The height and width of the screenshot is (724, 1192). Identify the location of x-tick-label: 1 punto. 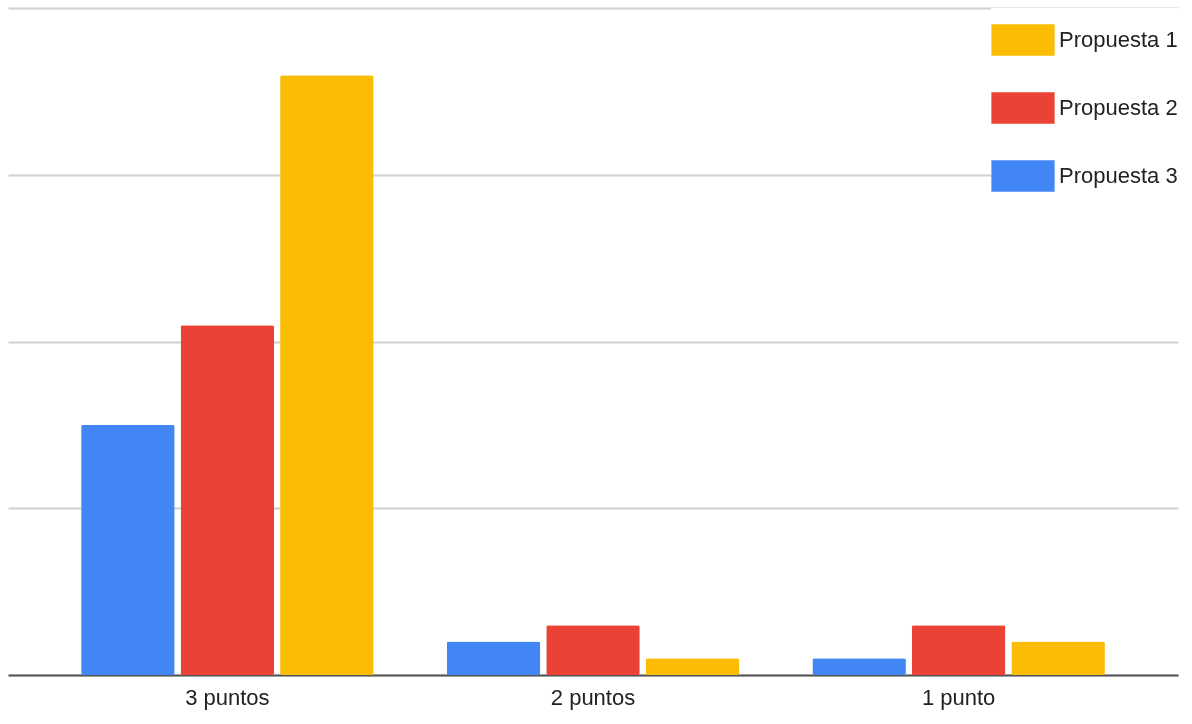
(958, 697).